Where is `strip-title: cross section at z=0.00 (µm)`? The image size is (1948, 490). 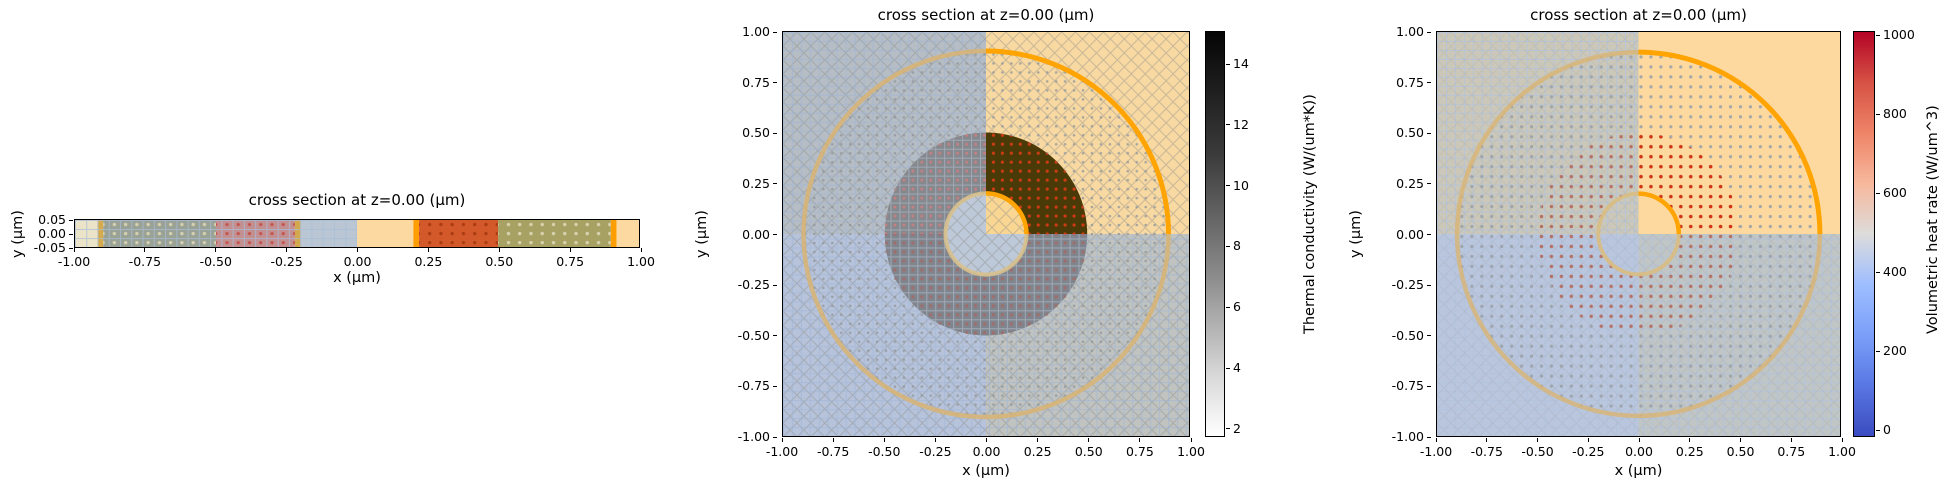
strip-title: cross section at z=0.00 (µm) is located at coordinates (357, 200).